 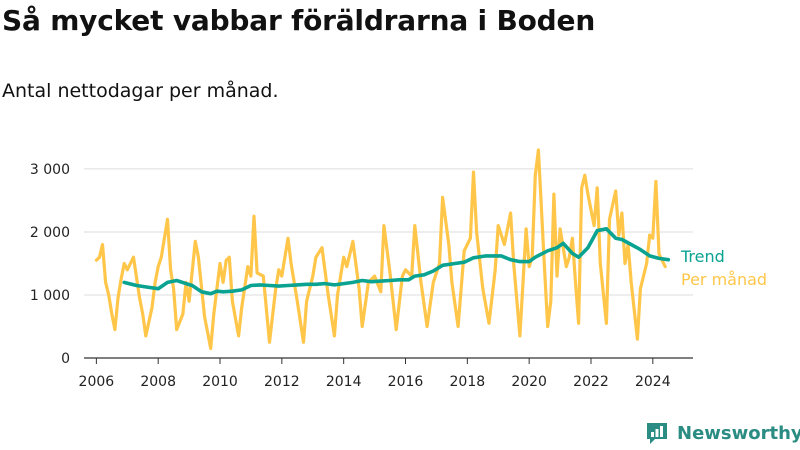 What do you see at coordinates (529, 382) in the screenshot?
I see `x-tick-label: 2020` at bounding box center [529, 382].